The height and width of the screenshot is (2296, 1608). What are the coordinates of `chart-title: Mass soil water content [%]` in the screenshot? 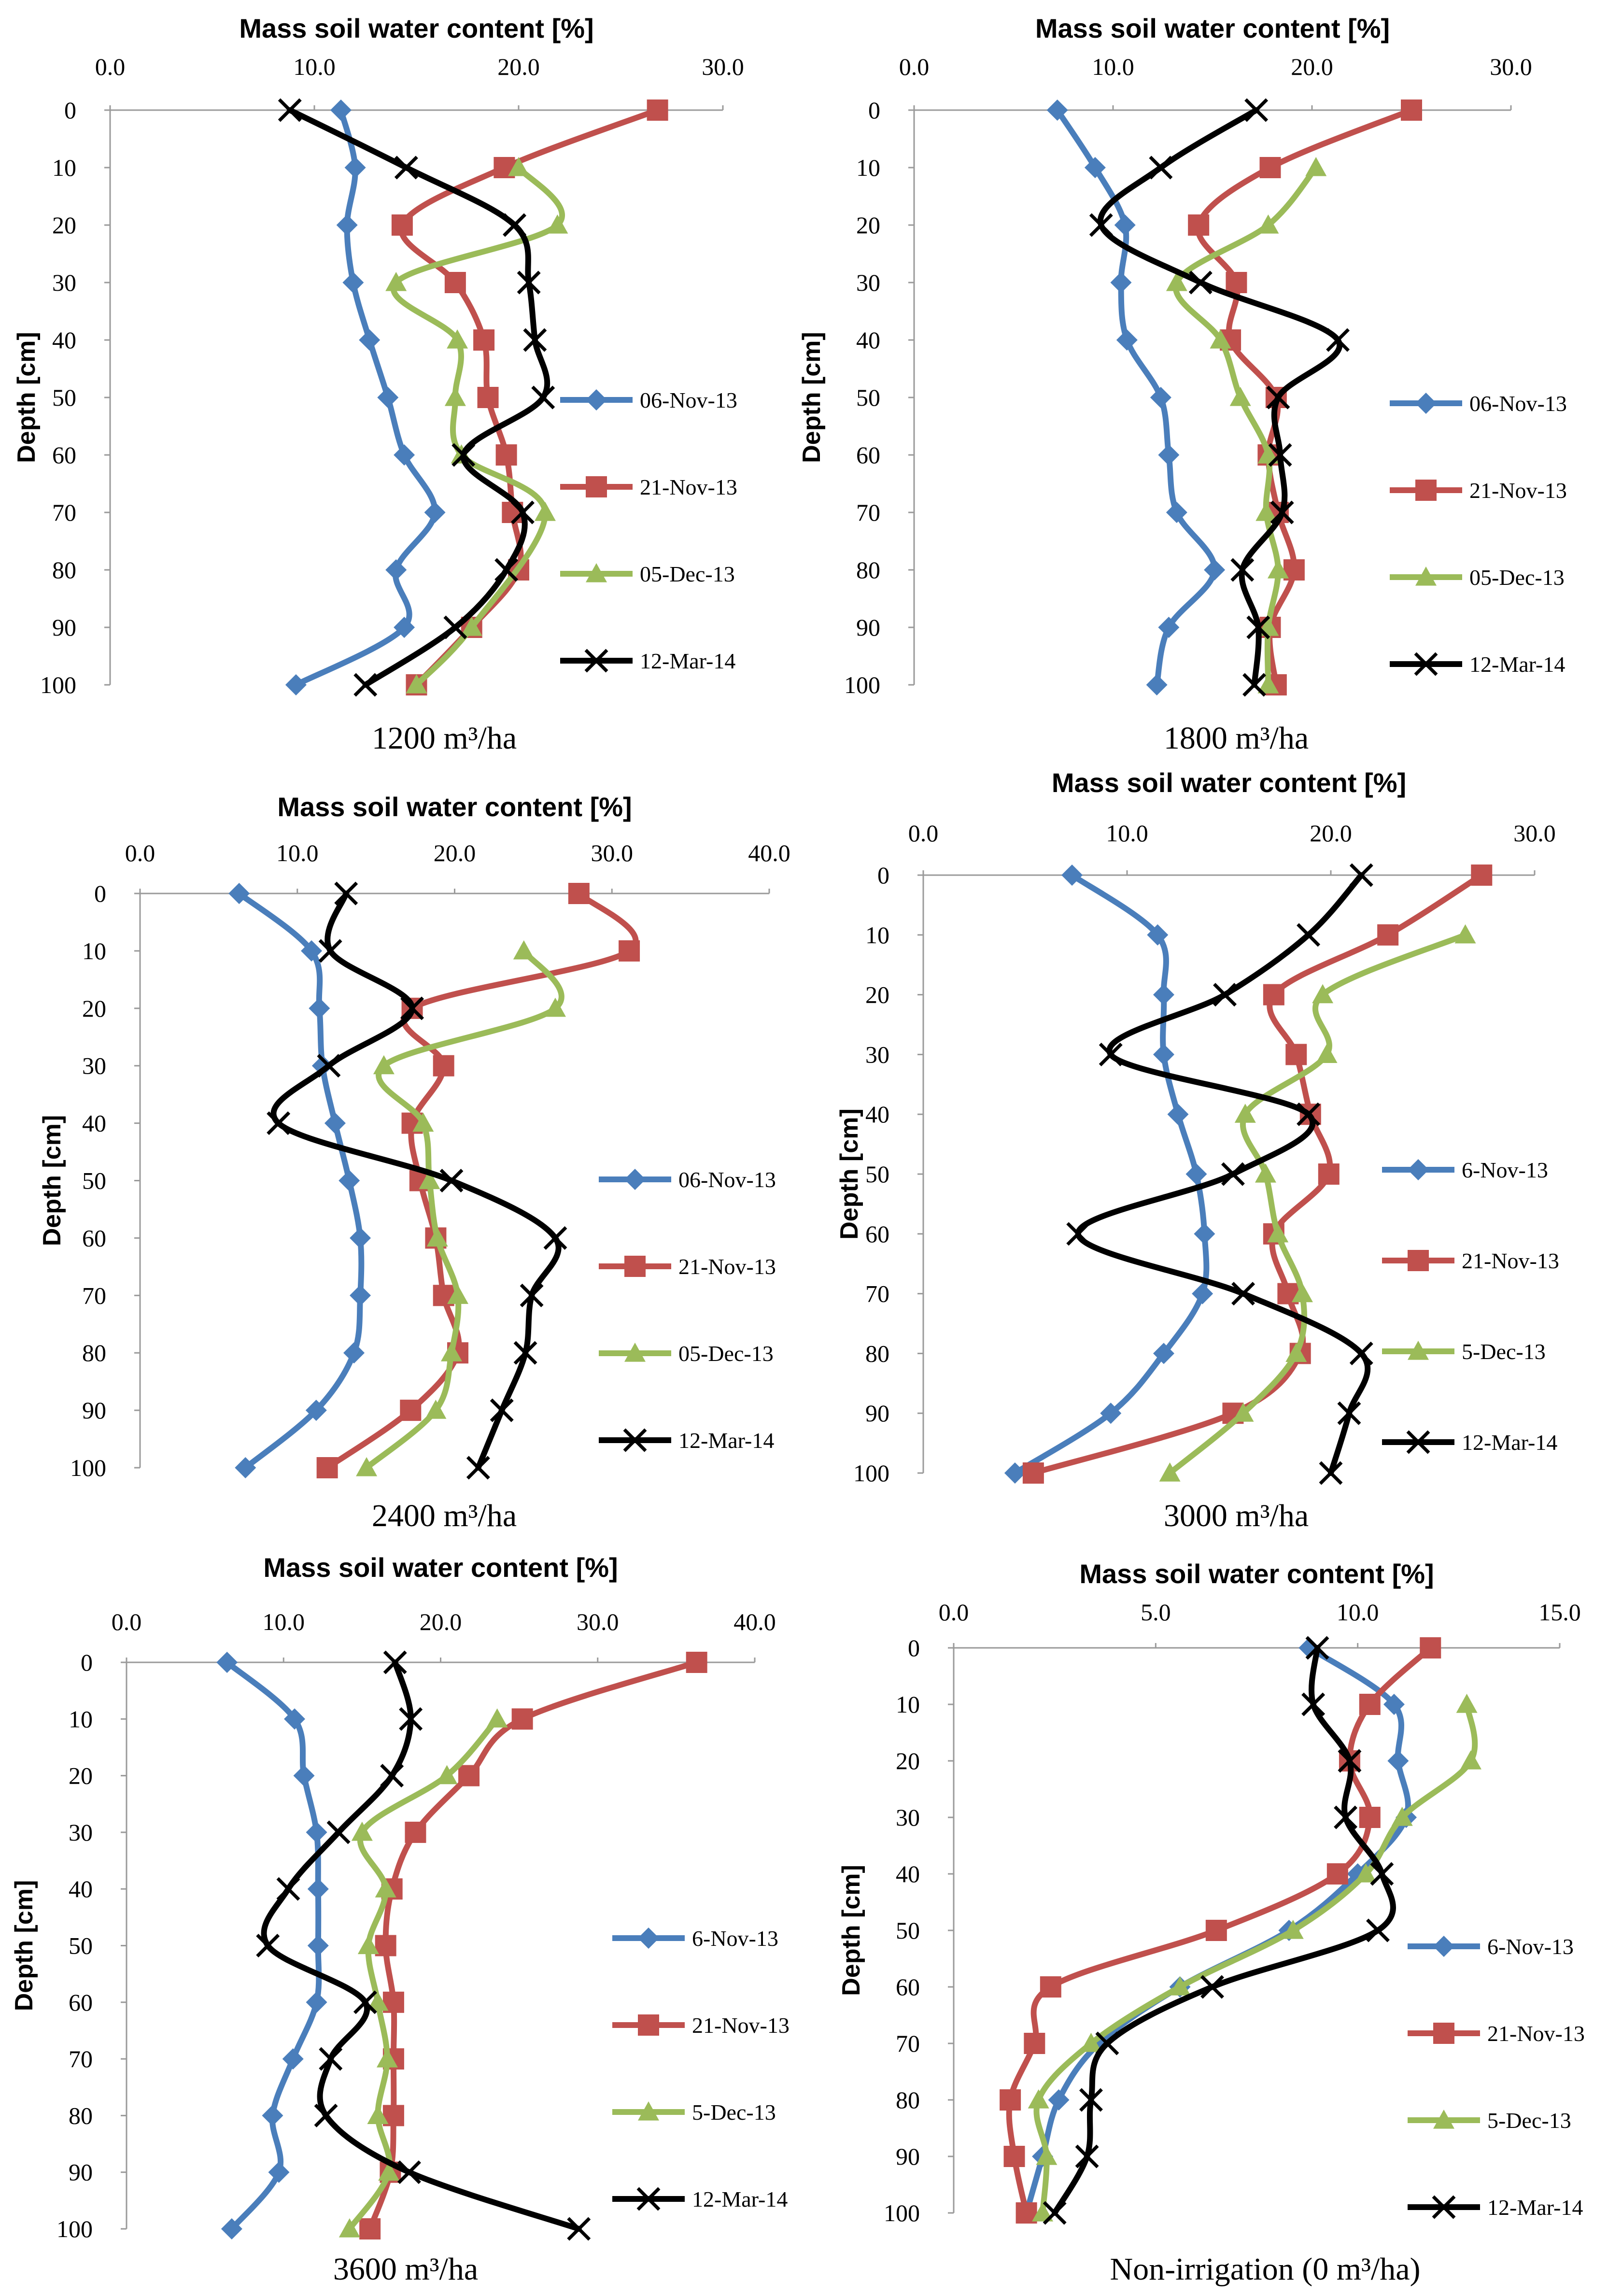 It's located at (440, 1567).